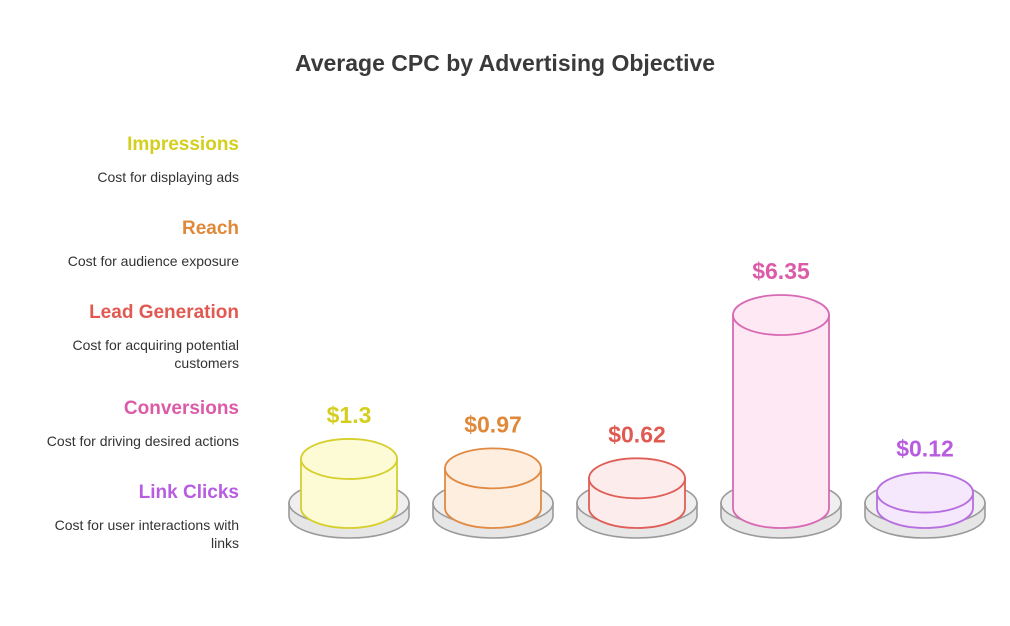 This screenshot has width=1010, height=626. I want to click on legend-desc-conversions: Cost for driving desired actions, so click(142, 441).